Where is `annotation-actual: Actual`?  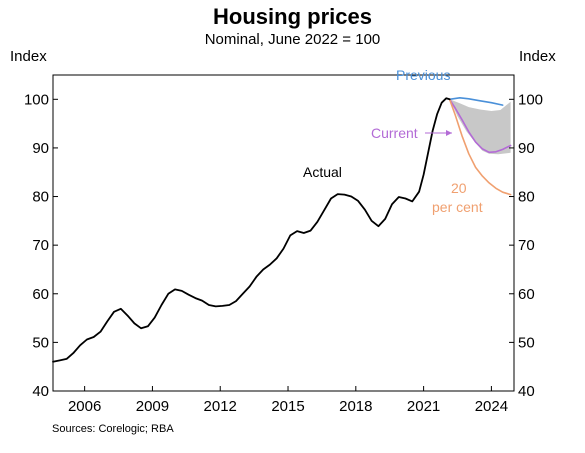 annotation-actual: Actual is located at coordinates (322, 172).